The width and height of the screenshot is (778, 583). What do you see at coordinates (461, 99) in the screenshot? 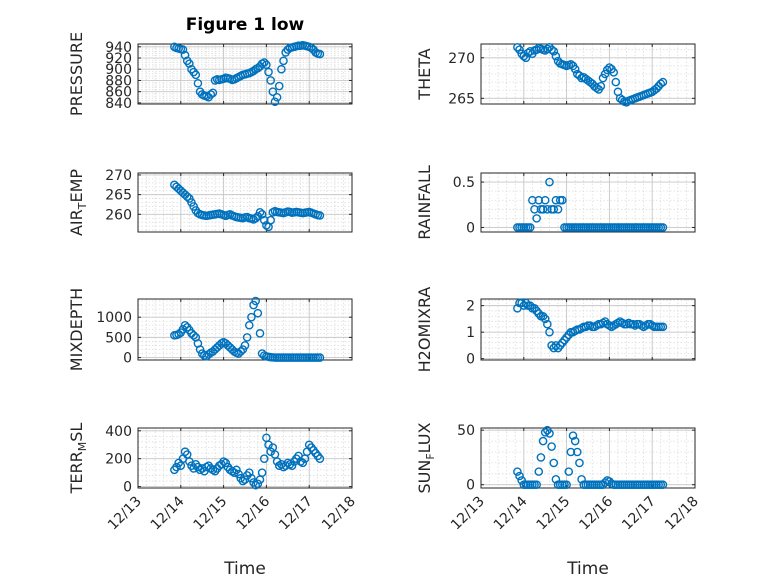
I see `y-tick-label: 265` at bounding box center [461, 99].